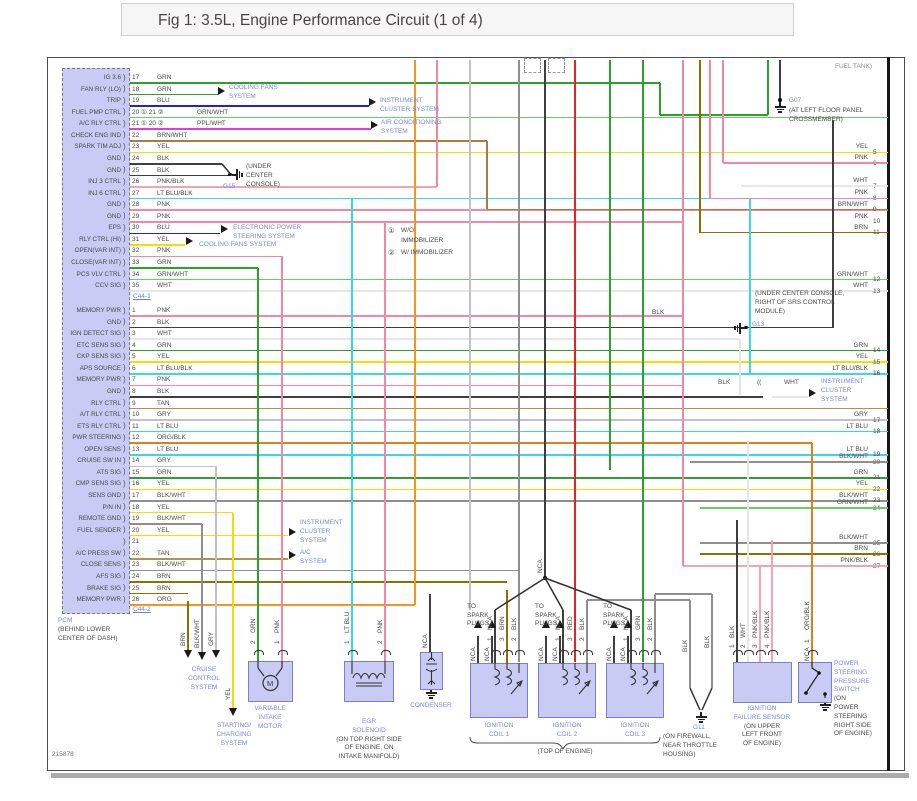  Describe the element at coordinates (840, 699) in the screenshot. I see `power-steering-pressure-switch-label: (ON` at that location.